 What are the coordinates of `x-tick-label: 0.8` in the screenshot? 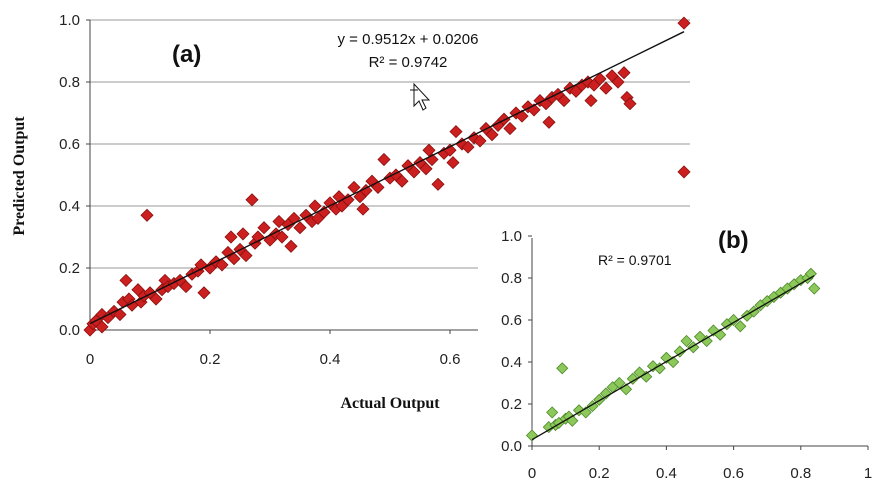 It's located at (800, 473).